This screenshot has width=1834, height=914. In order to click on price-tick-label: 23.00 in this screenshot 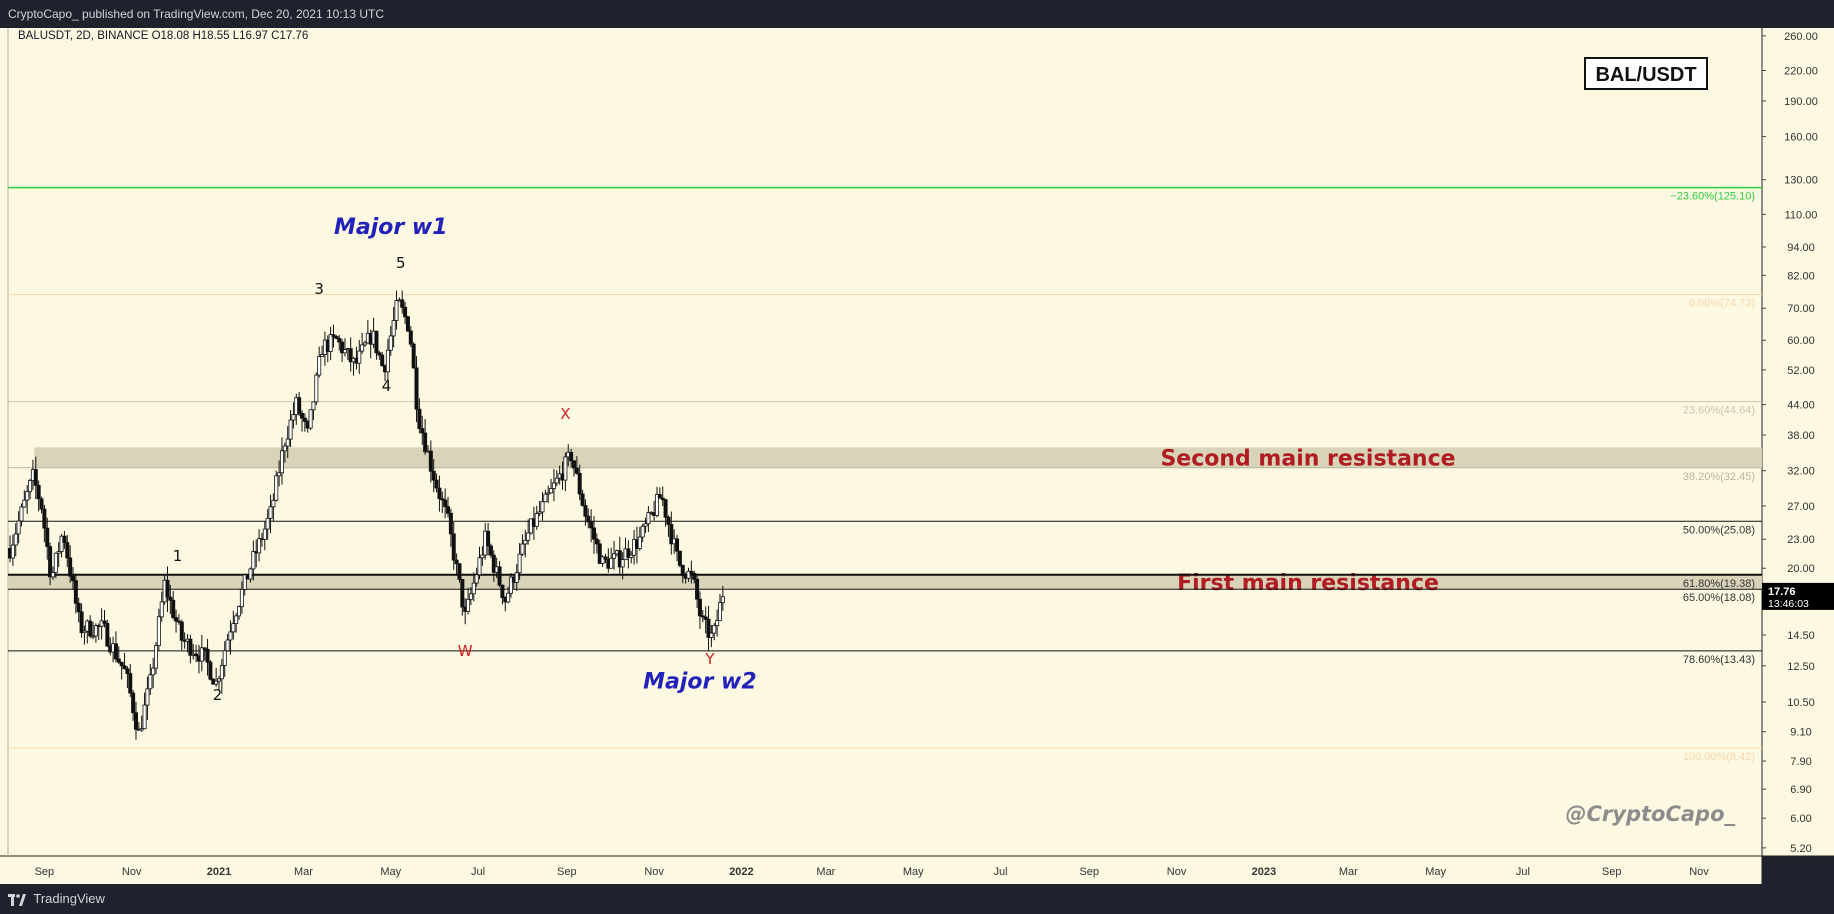, I will do `click(1801, 540)`.